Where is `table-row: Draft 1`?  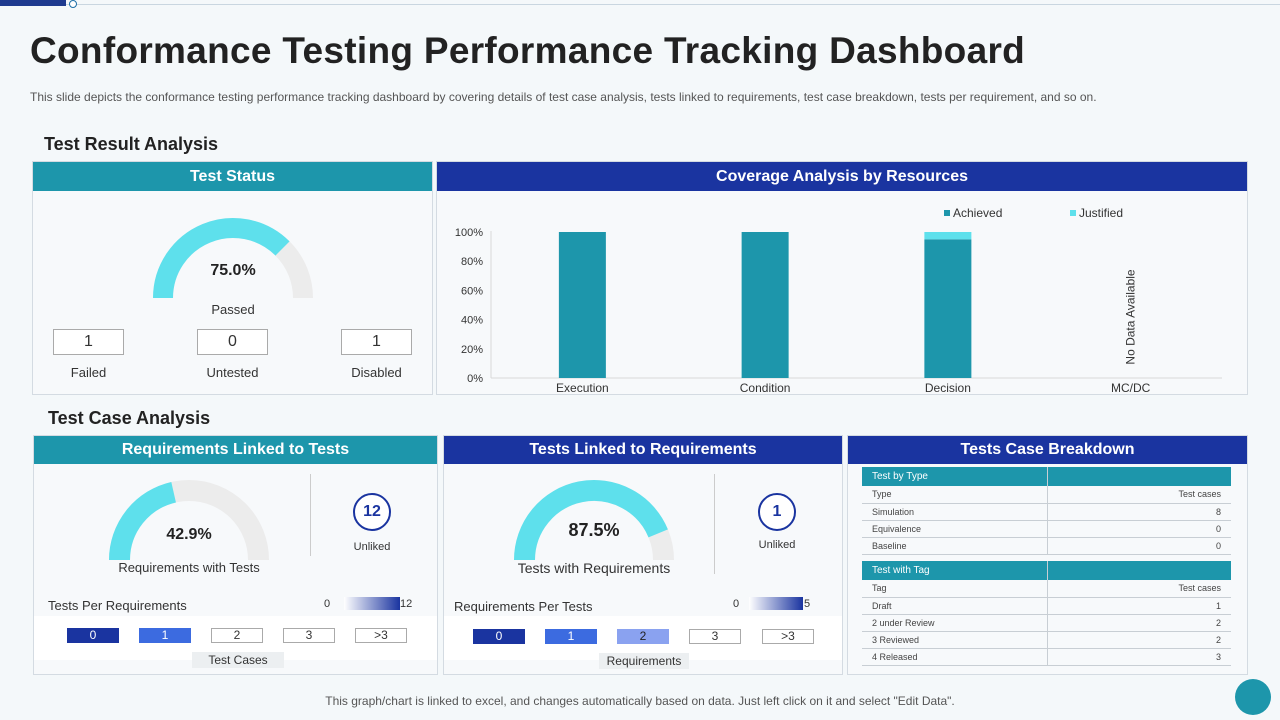
table-row: Draft 1 is located at coordinates (1046, 606).